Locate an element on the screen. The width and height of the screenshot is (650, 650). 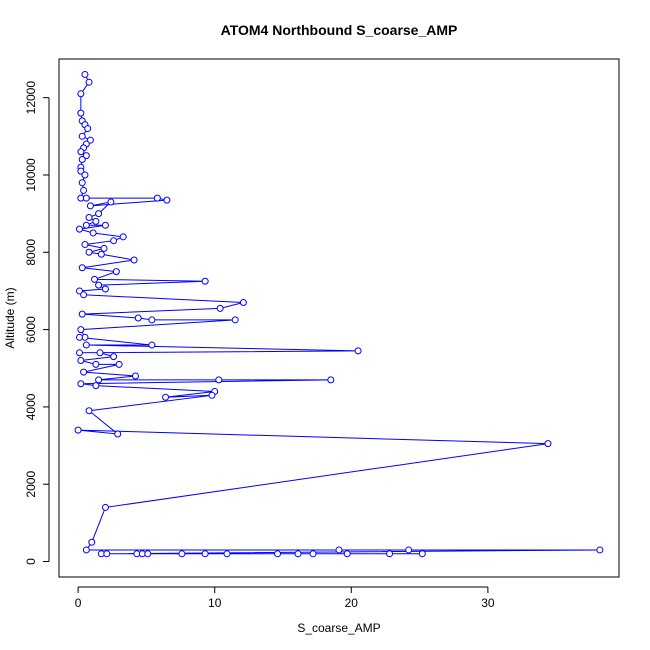
x-axis: 0 10 20 30 is located at coordinates (285, 598).